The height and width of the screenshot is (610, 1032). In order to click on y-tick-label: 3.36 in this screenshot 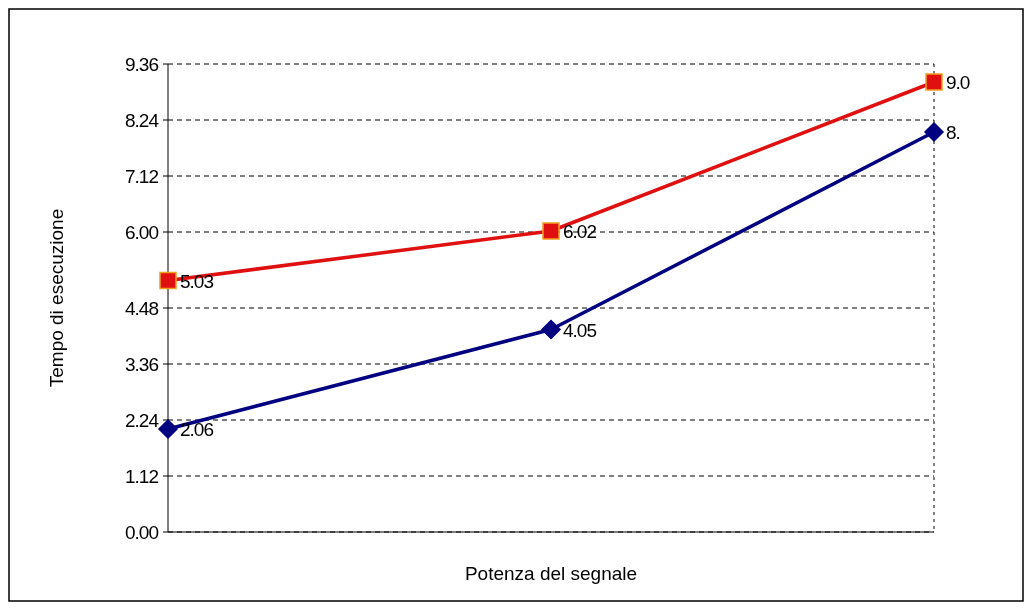, I will do `click(142, 364)`.